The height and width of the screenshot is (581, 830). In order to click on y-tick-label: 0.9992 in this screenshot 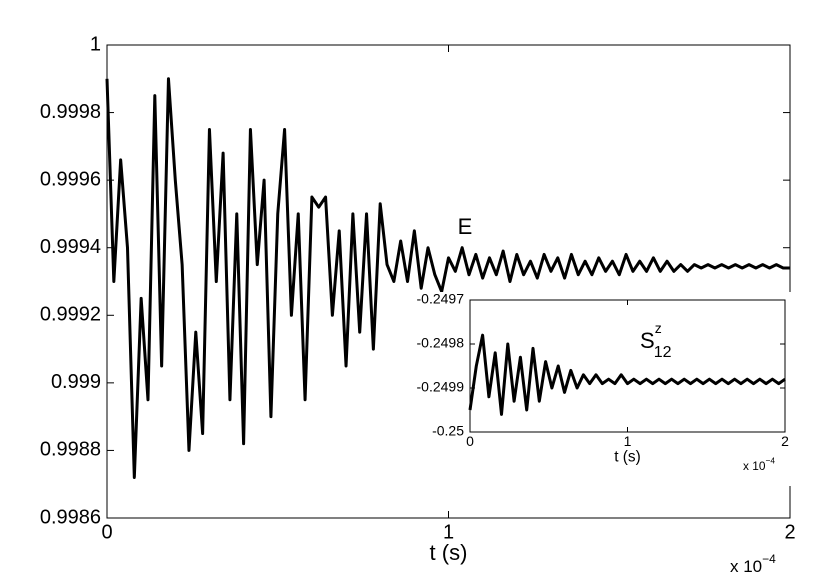, I will do `click(70, 315)`.